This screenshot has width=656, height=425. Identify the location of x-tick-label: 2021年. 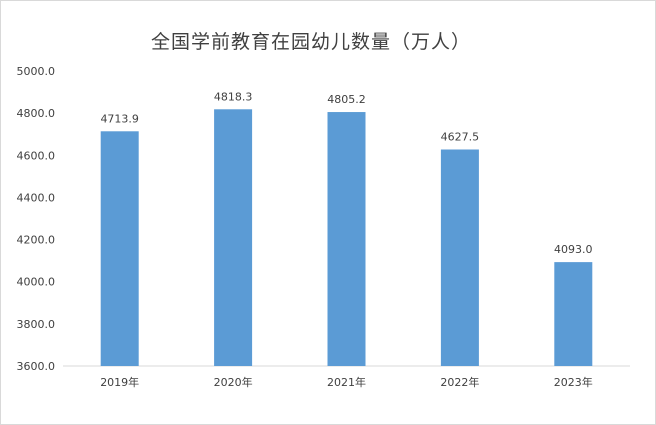
(346, 382).